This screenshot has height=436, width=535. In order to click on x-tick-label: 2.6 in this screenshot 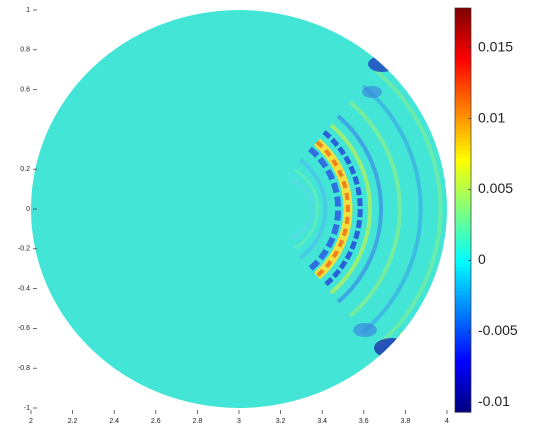, I will do `click(156, 421)`.